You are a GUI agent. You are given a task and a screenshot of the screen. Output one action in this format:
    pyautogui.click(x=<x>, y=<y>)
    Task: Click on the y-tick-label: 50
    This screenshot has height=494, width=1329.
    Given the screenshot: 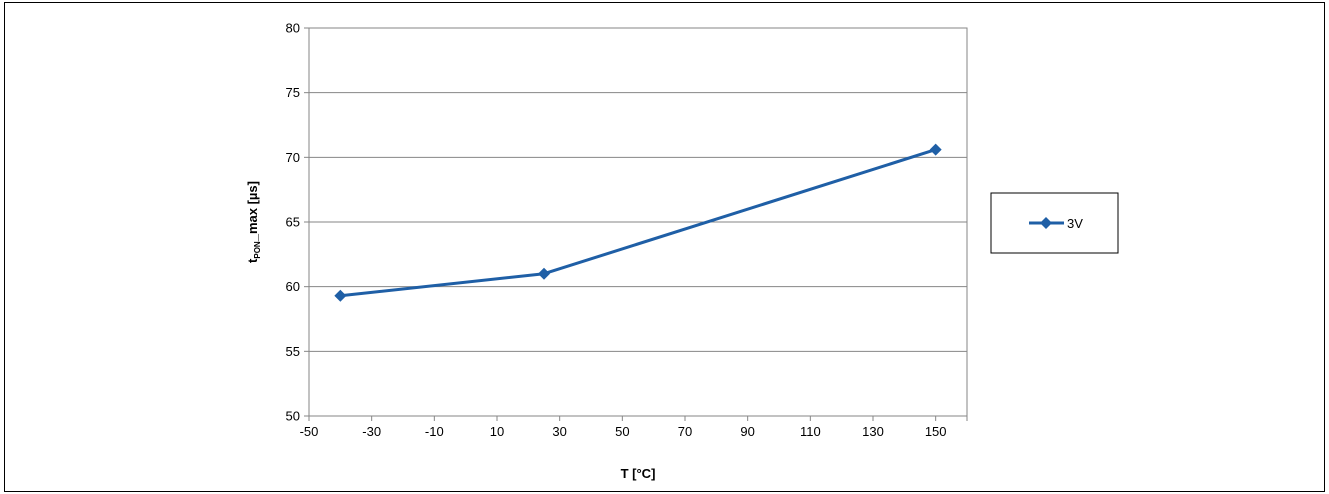 What is the action you would take?
    pyautogui.click(x=293, y=416)
    